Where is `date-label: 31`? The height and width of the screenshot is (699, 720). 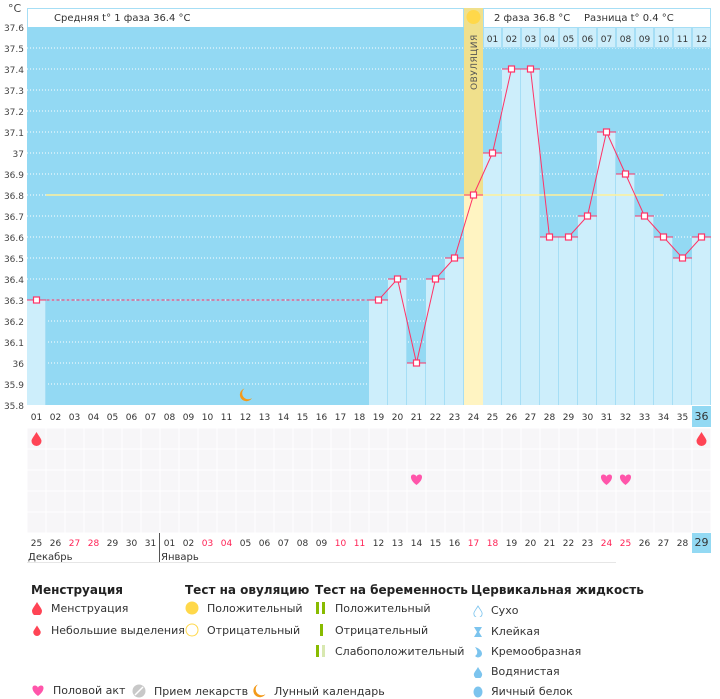
date-label: 31 is located at coordinates (150, 544).